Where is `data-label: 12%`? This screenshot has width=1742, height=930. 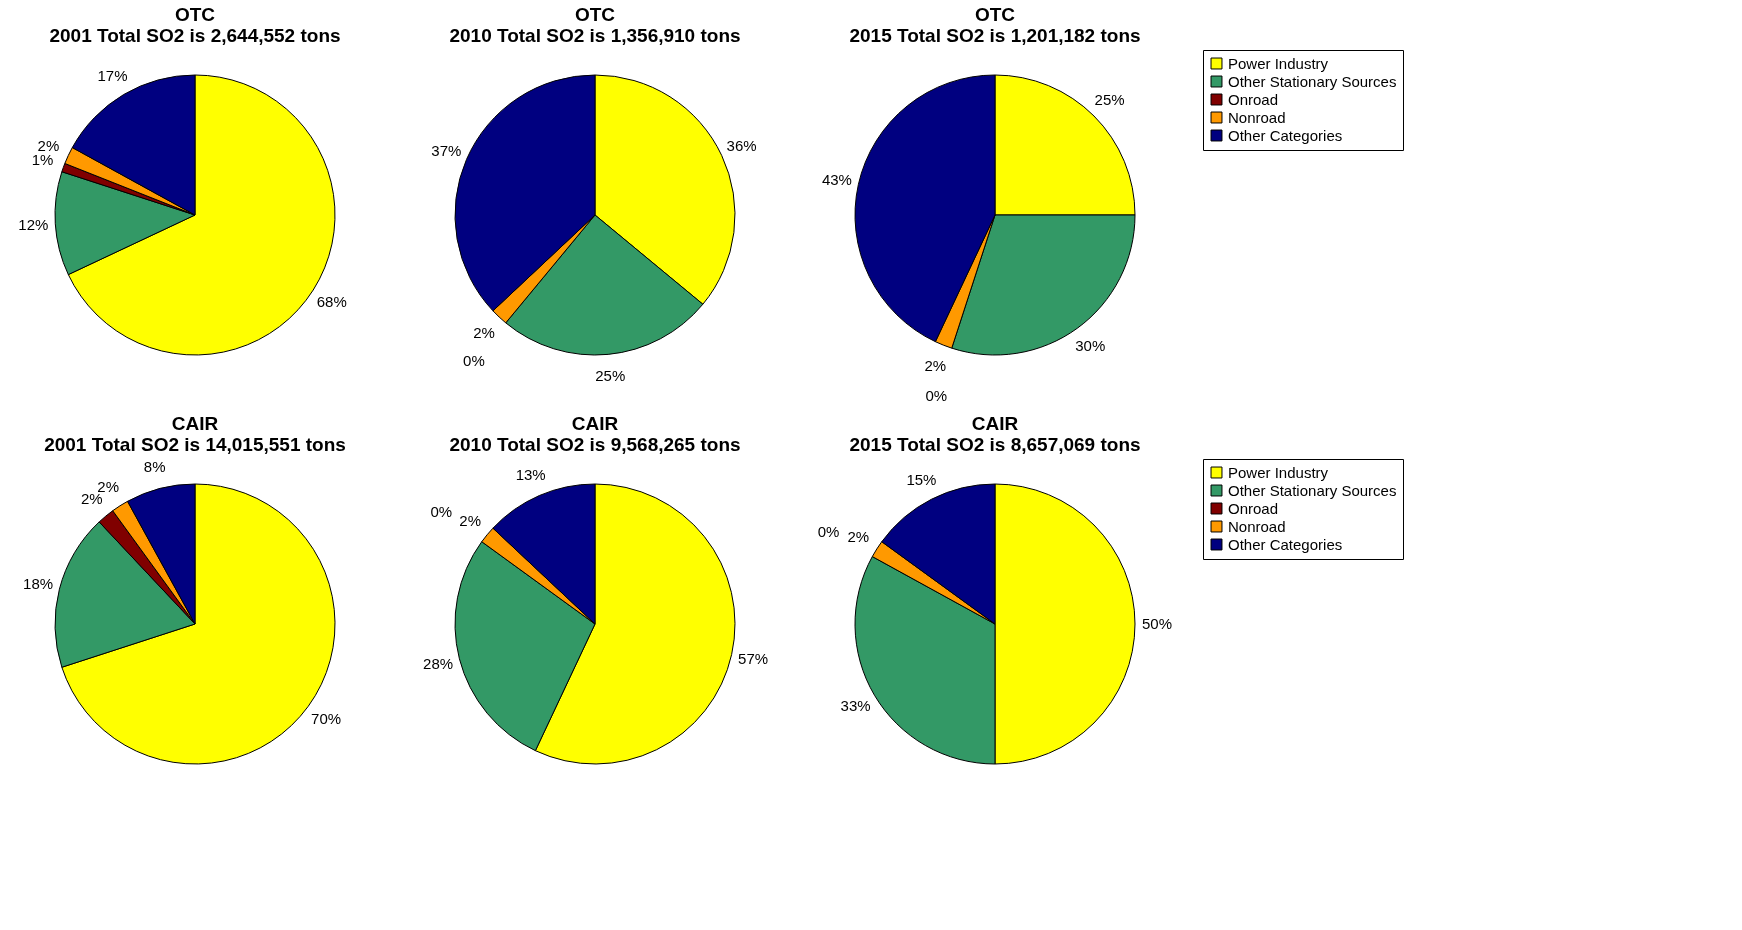
data-label: 12% is located at coordinates (33, 225).